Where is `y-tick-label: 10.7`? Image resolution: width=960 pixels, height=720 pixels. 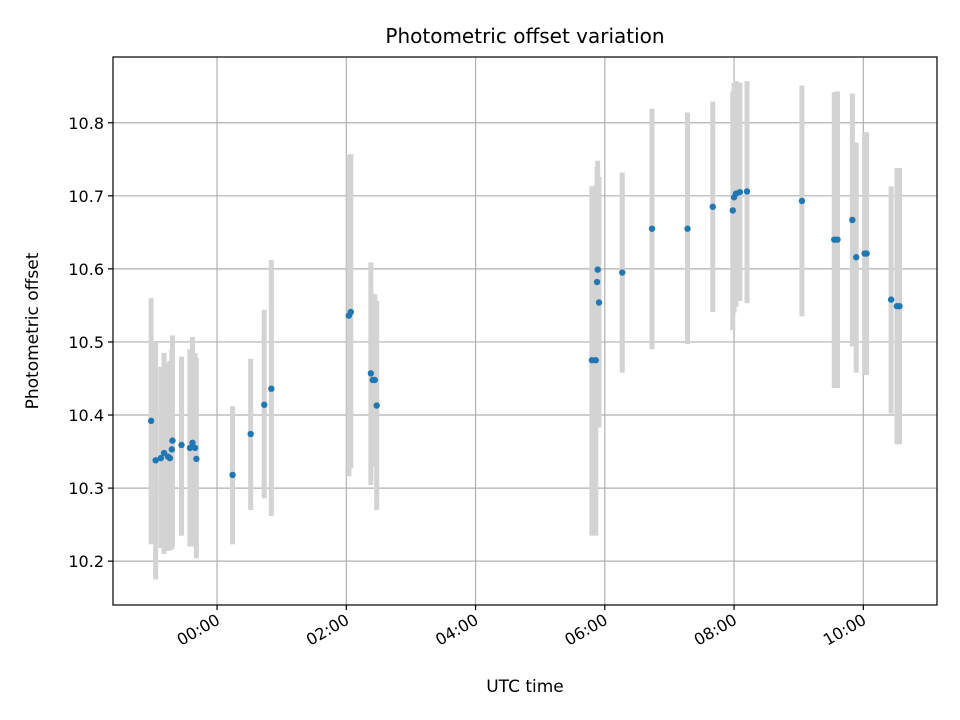
y-tick-label: 10.7 is located at coordinates (86, 196).